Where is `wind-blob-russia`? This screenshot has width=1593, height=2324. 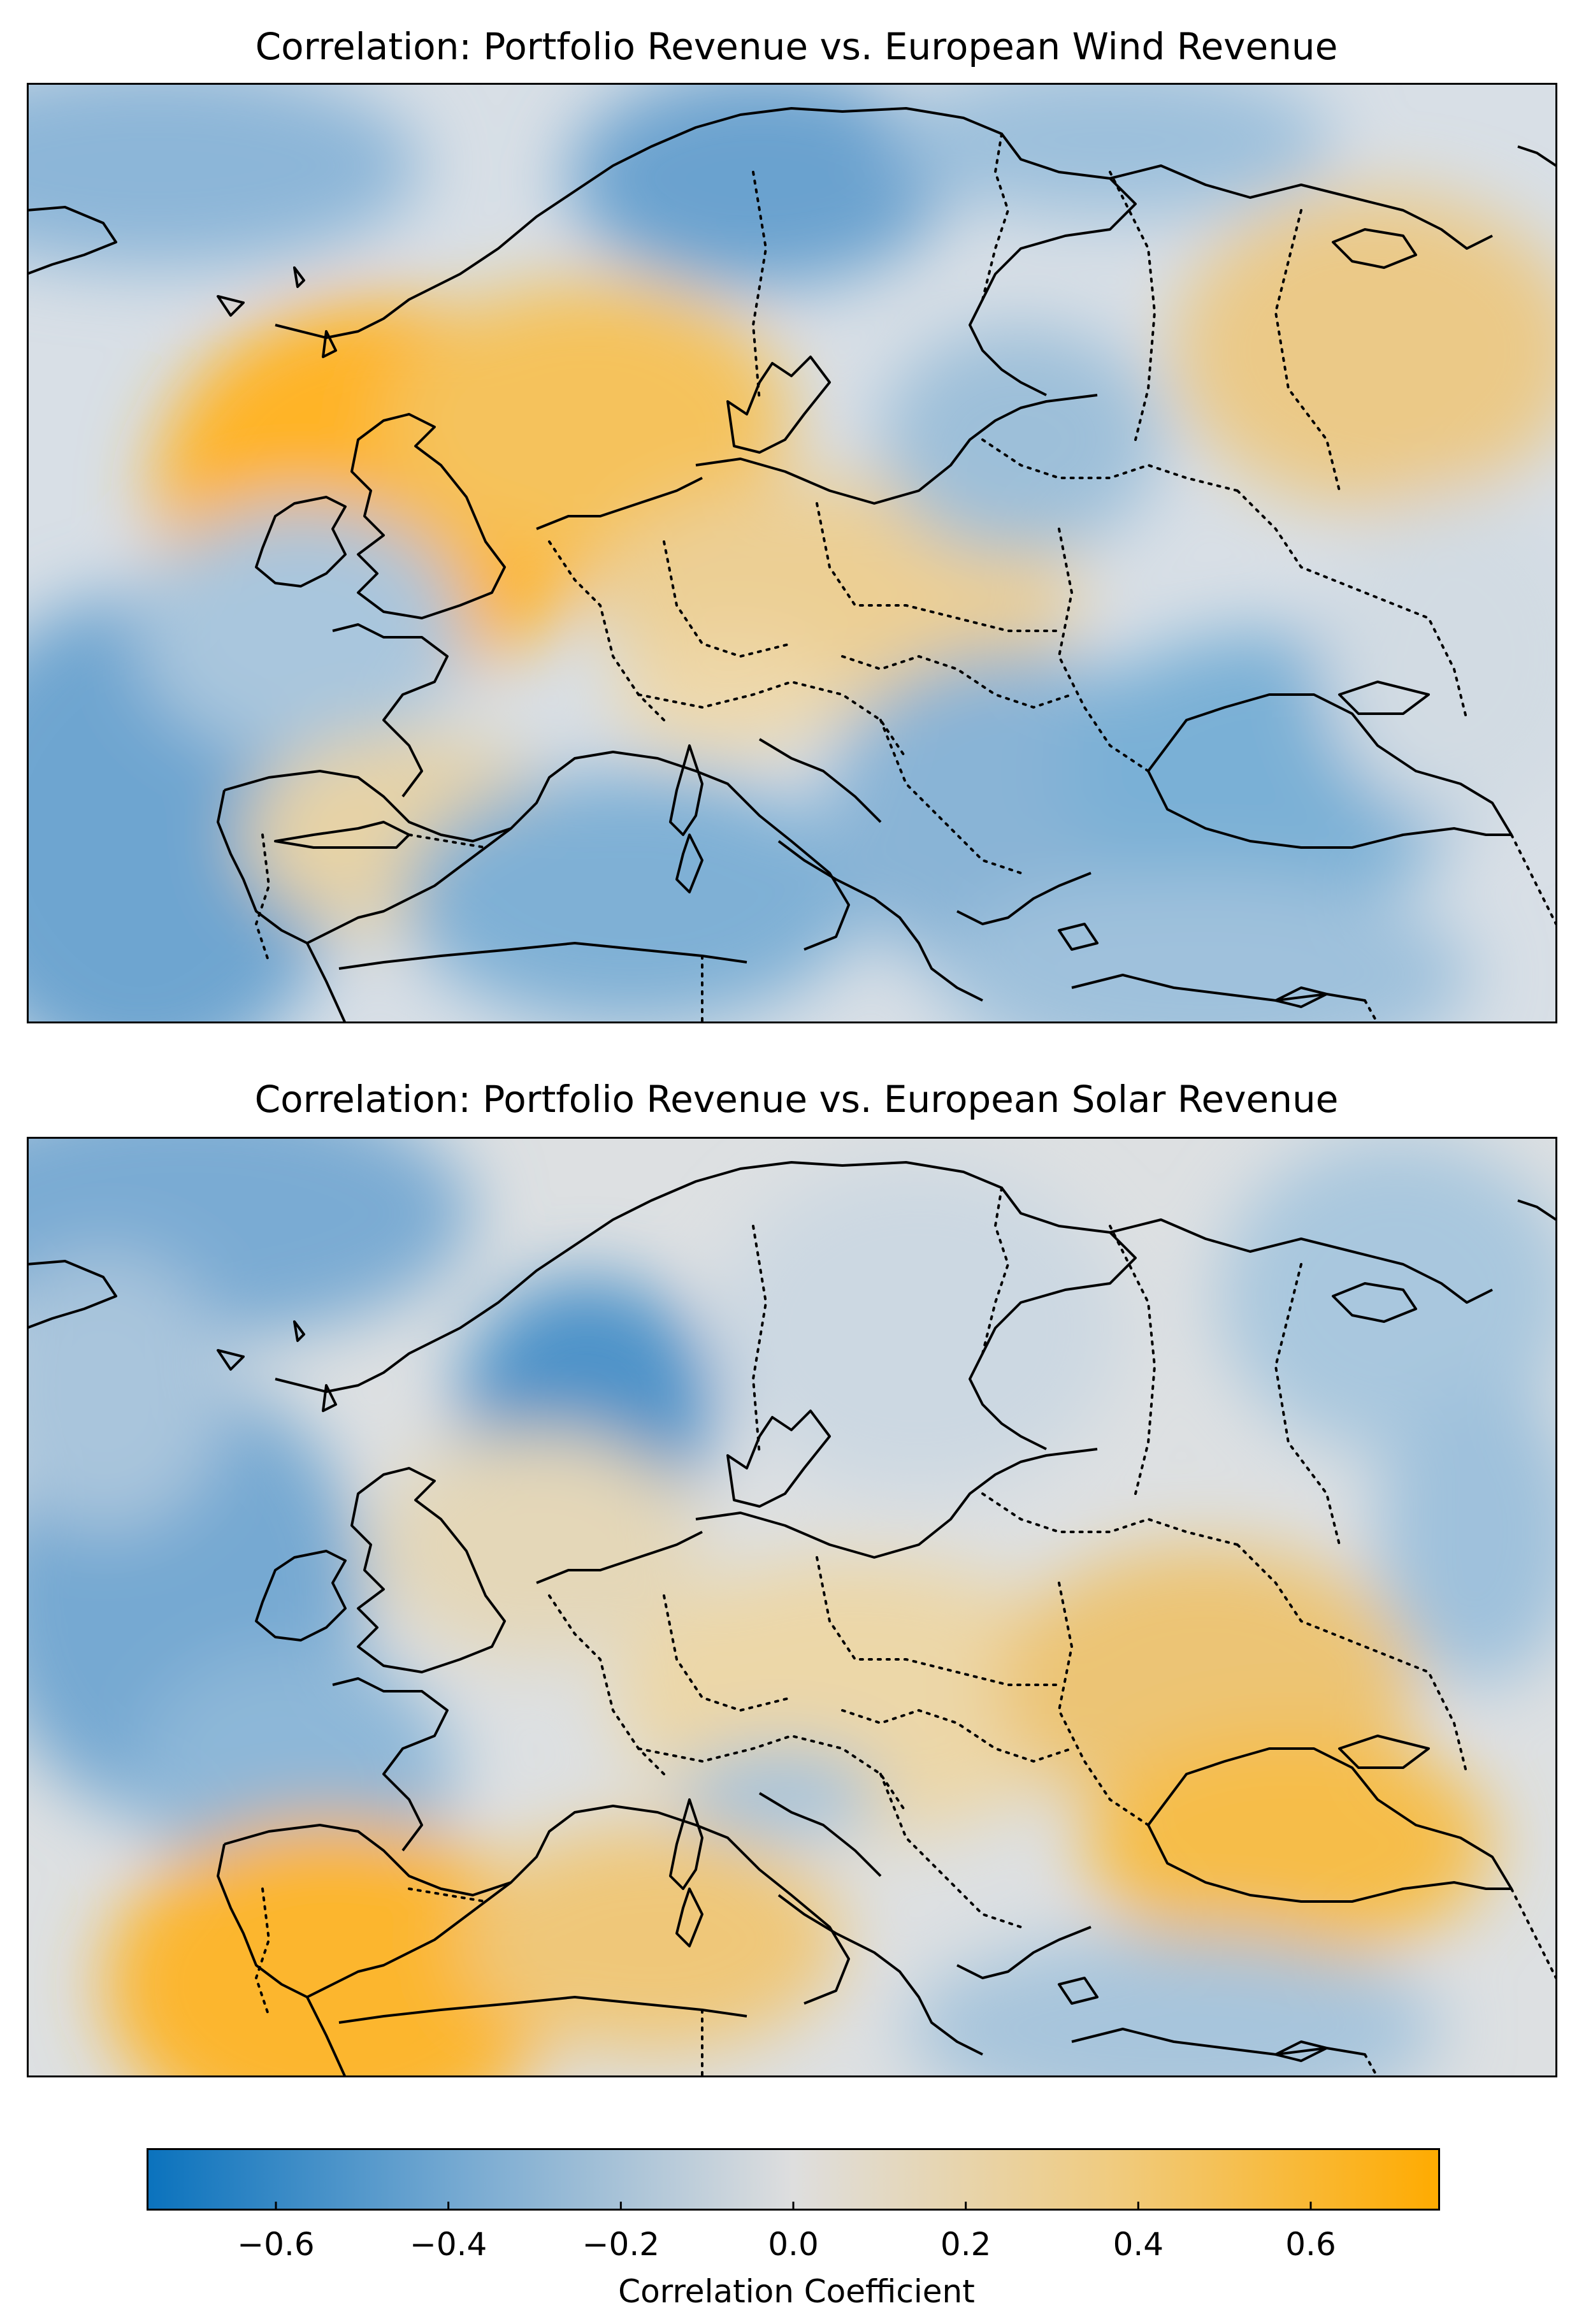 wind-blob-russia is located at coordinates (1365, 350).